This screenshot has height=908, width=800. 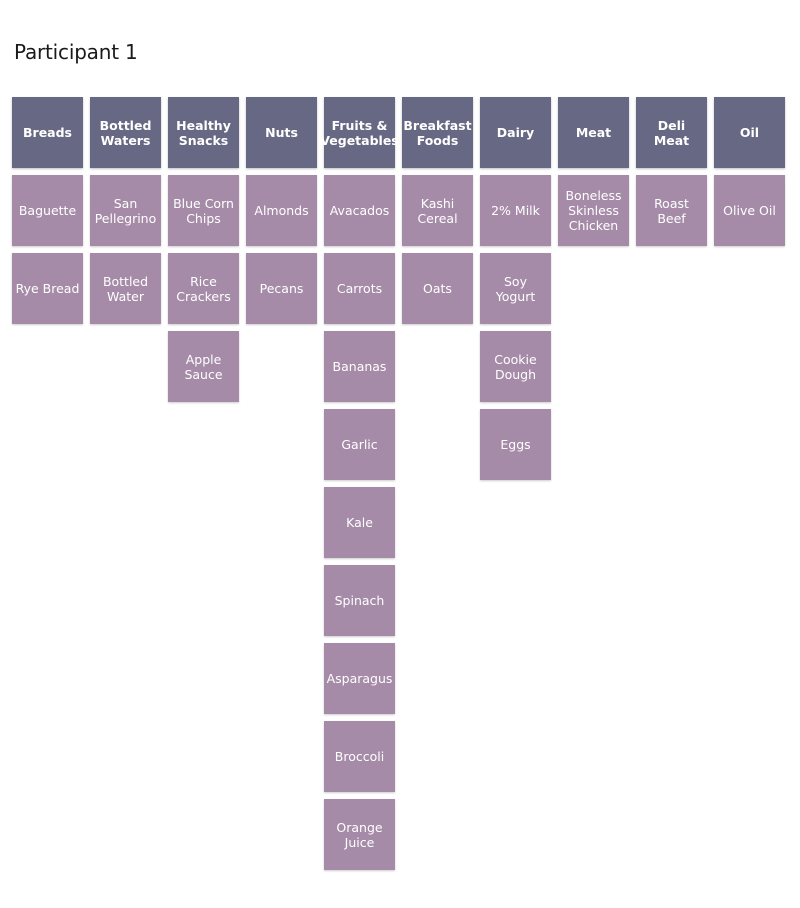 I want to click on category-header-card: Breakfast Foods, so click(x=437, y=132).